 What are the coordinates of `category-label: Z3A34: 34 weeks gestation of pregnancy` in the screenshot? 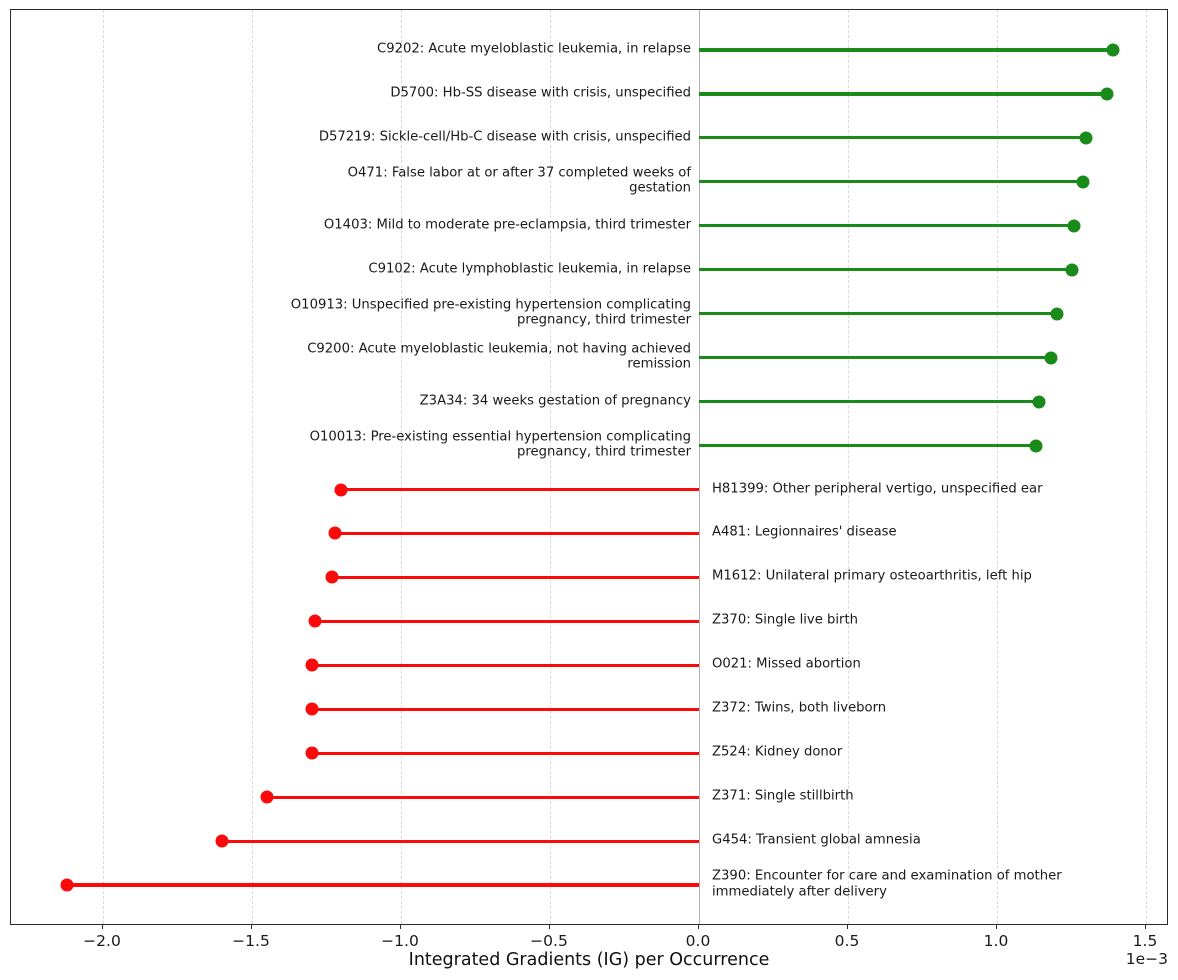 It's located at (555, 400).